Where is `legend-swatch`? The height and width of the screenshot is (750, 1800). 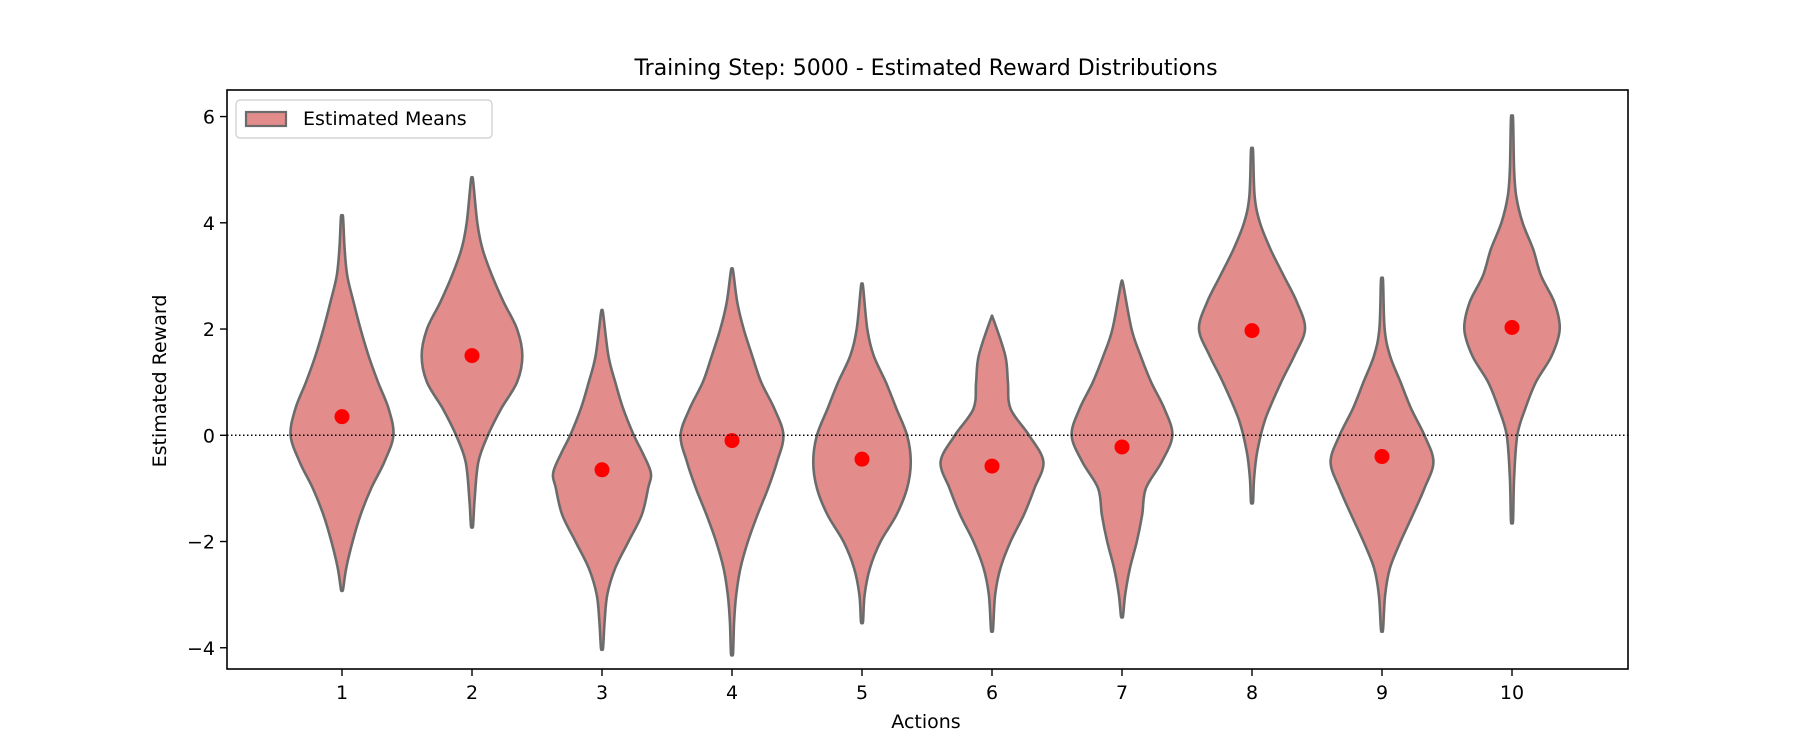
legend-swatch is located at coordinates (266, 119).